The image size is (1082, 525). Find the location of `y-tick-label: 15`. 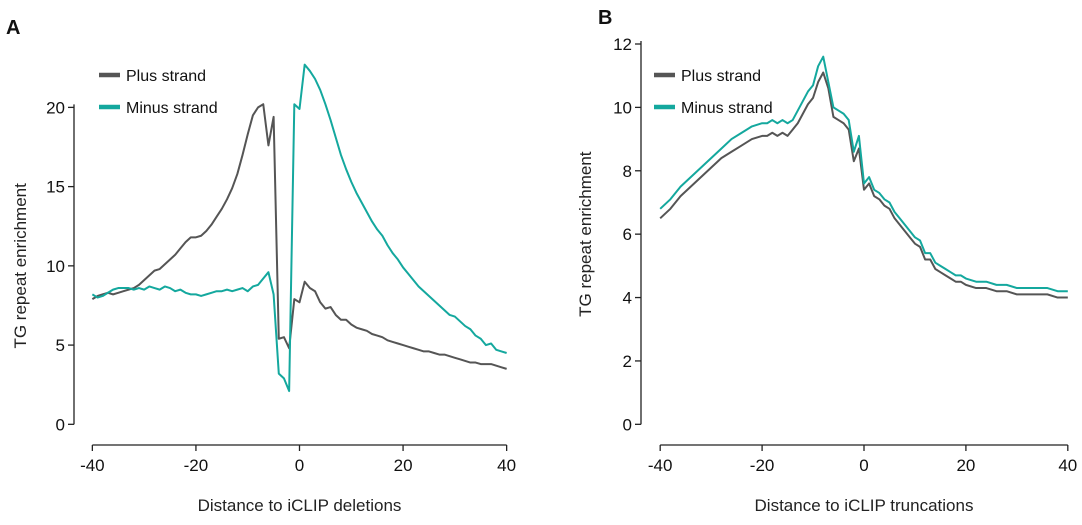

y-tick-label: 15 is located at coordinates (55, 187).